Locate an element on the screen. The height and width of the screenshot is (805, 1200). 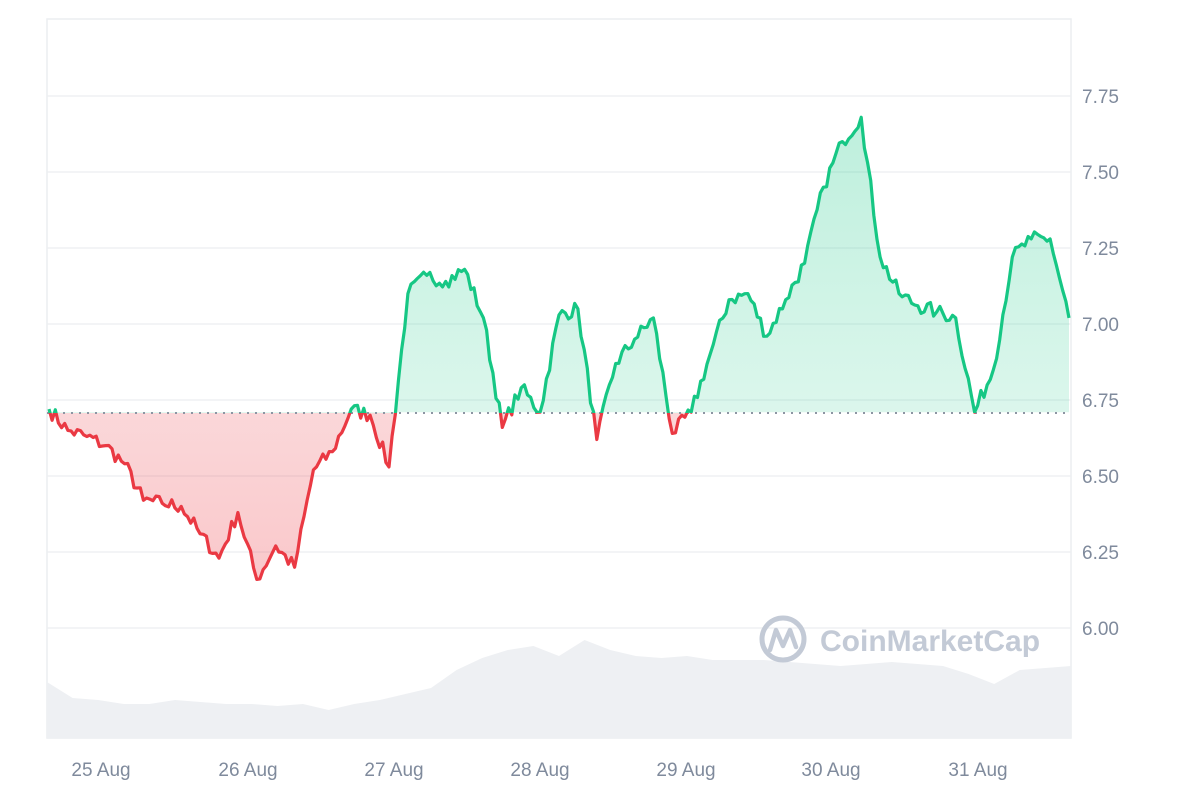
y-axis: 7.75 7.50 7.25 7.00 6.75 6.50 6.25 6.00 is located at coordinates (1100, 363).